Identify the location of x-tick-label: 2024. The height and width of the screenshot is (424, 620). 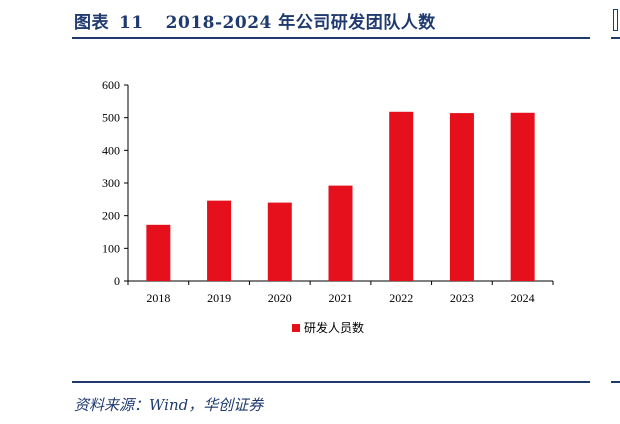
(523, 298).